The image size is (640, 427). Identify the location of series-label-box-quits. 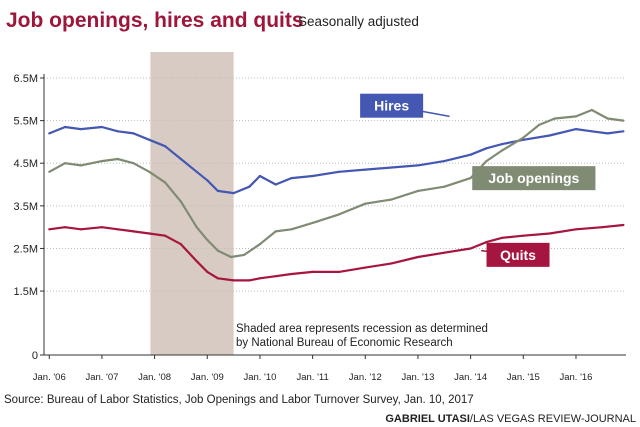
(518, 254).